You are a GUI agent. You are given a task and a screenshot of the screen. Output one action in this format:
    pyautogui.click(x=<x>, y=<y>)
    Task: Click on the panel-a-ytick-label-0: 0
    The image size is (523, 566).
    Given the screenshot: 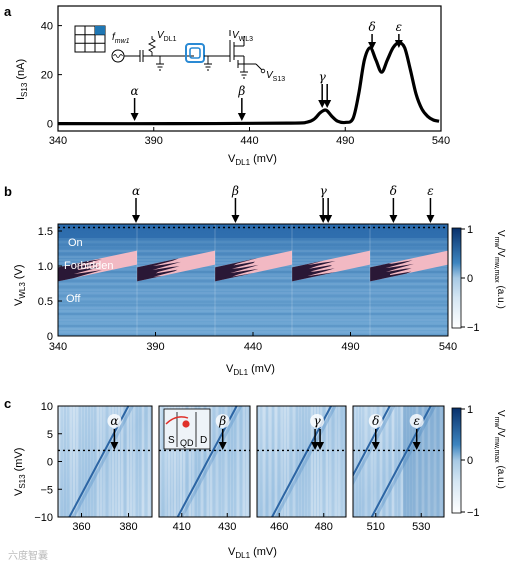 What is the action you would take?
    pyautogui.click(x=50, y=125)
    